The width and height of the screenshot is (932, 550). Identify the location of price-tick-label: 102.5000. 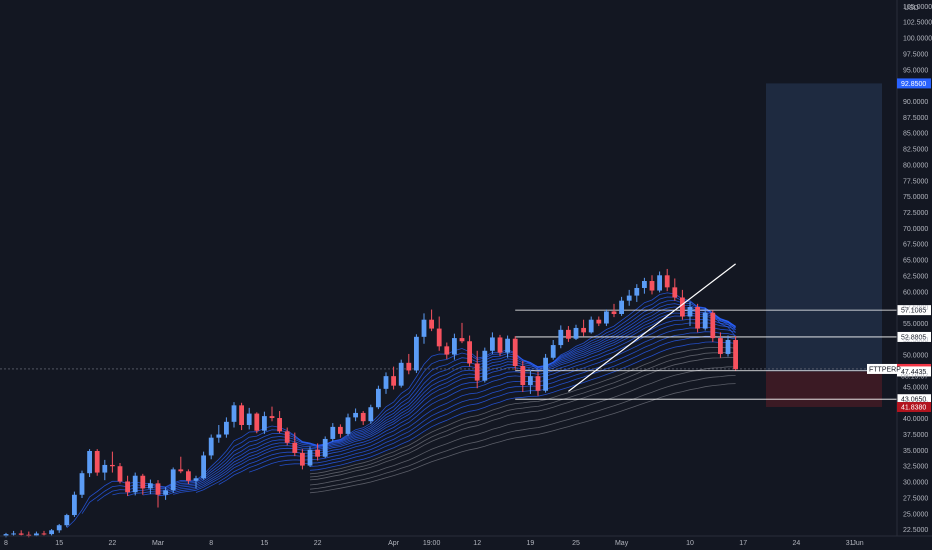
(917, 23).